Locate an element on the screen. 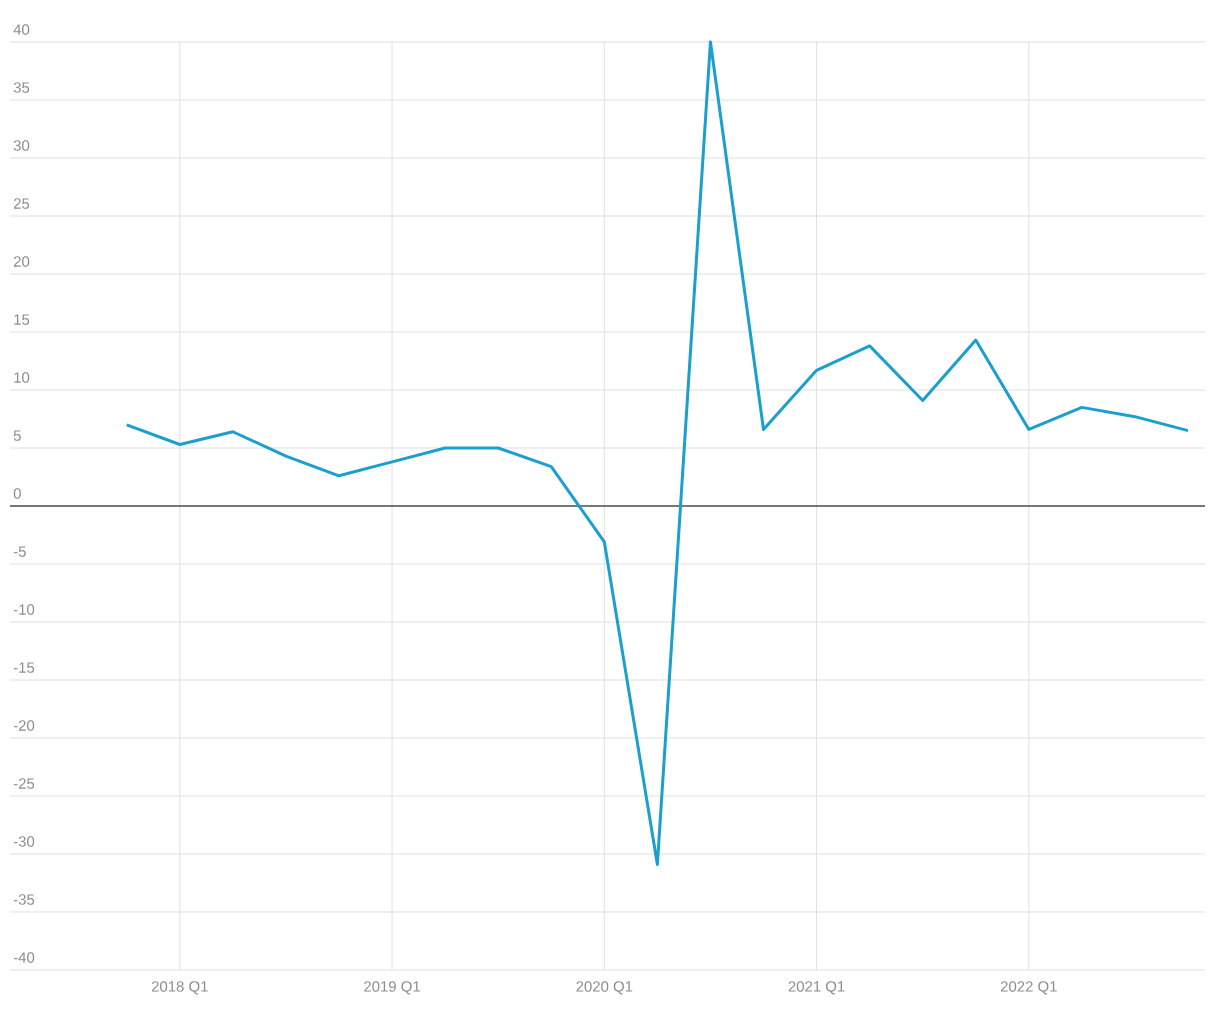  y-tick-label: 25 is located at coordinates (21, 203).